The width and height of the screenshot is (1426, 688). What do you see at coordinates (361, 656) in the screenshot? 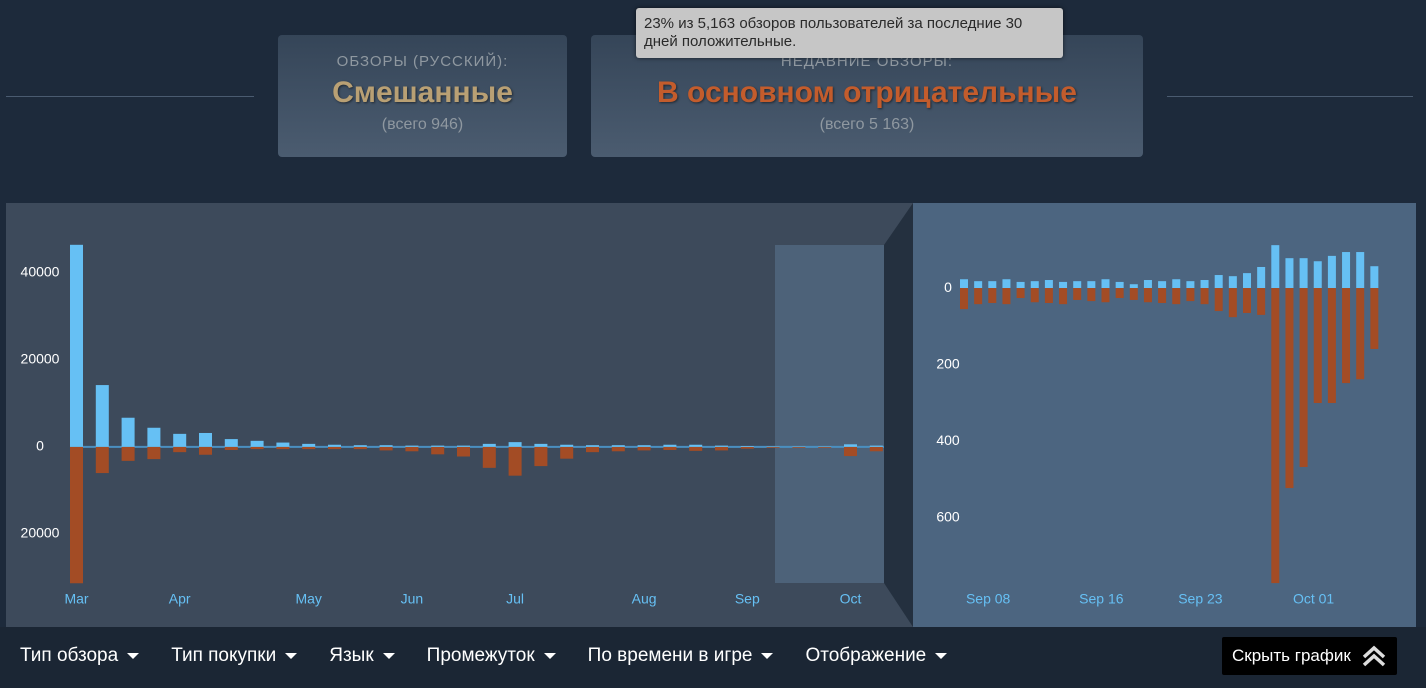
I see `filter-dropdown: Язык` at bounding box center [361, 656].